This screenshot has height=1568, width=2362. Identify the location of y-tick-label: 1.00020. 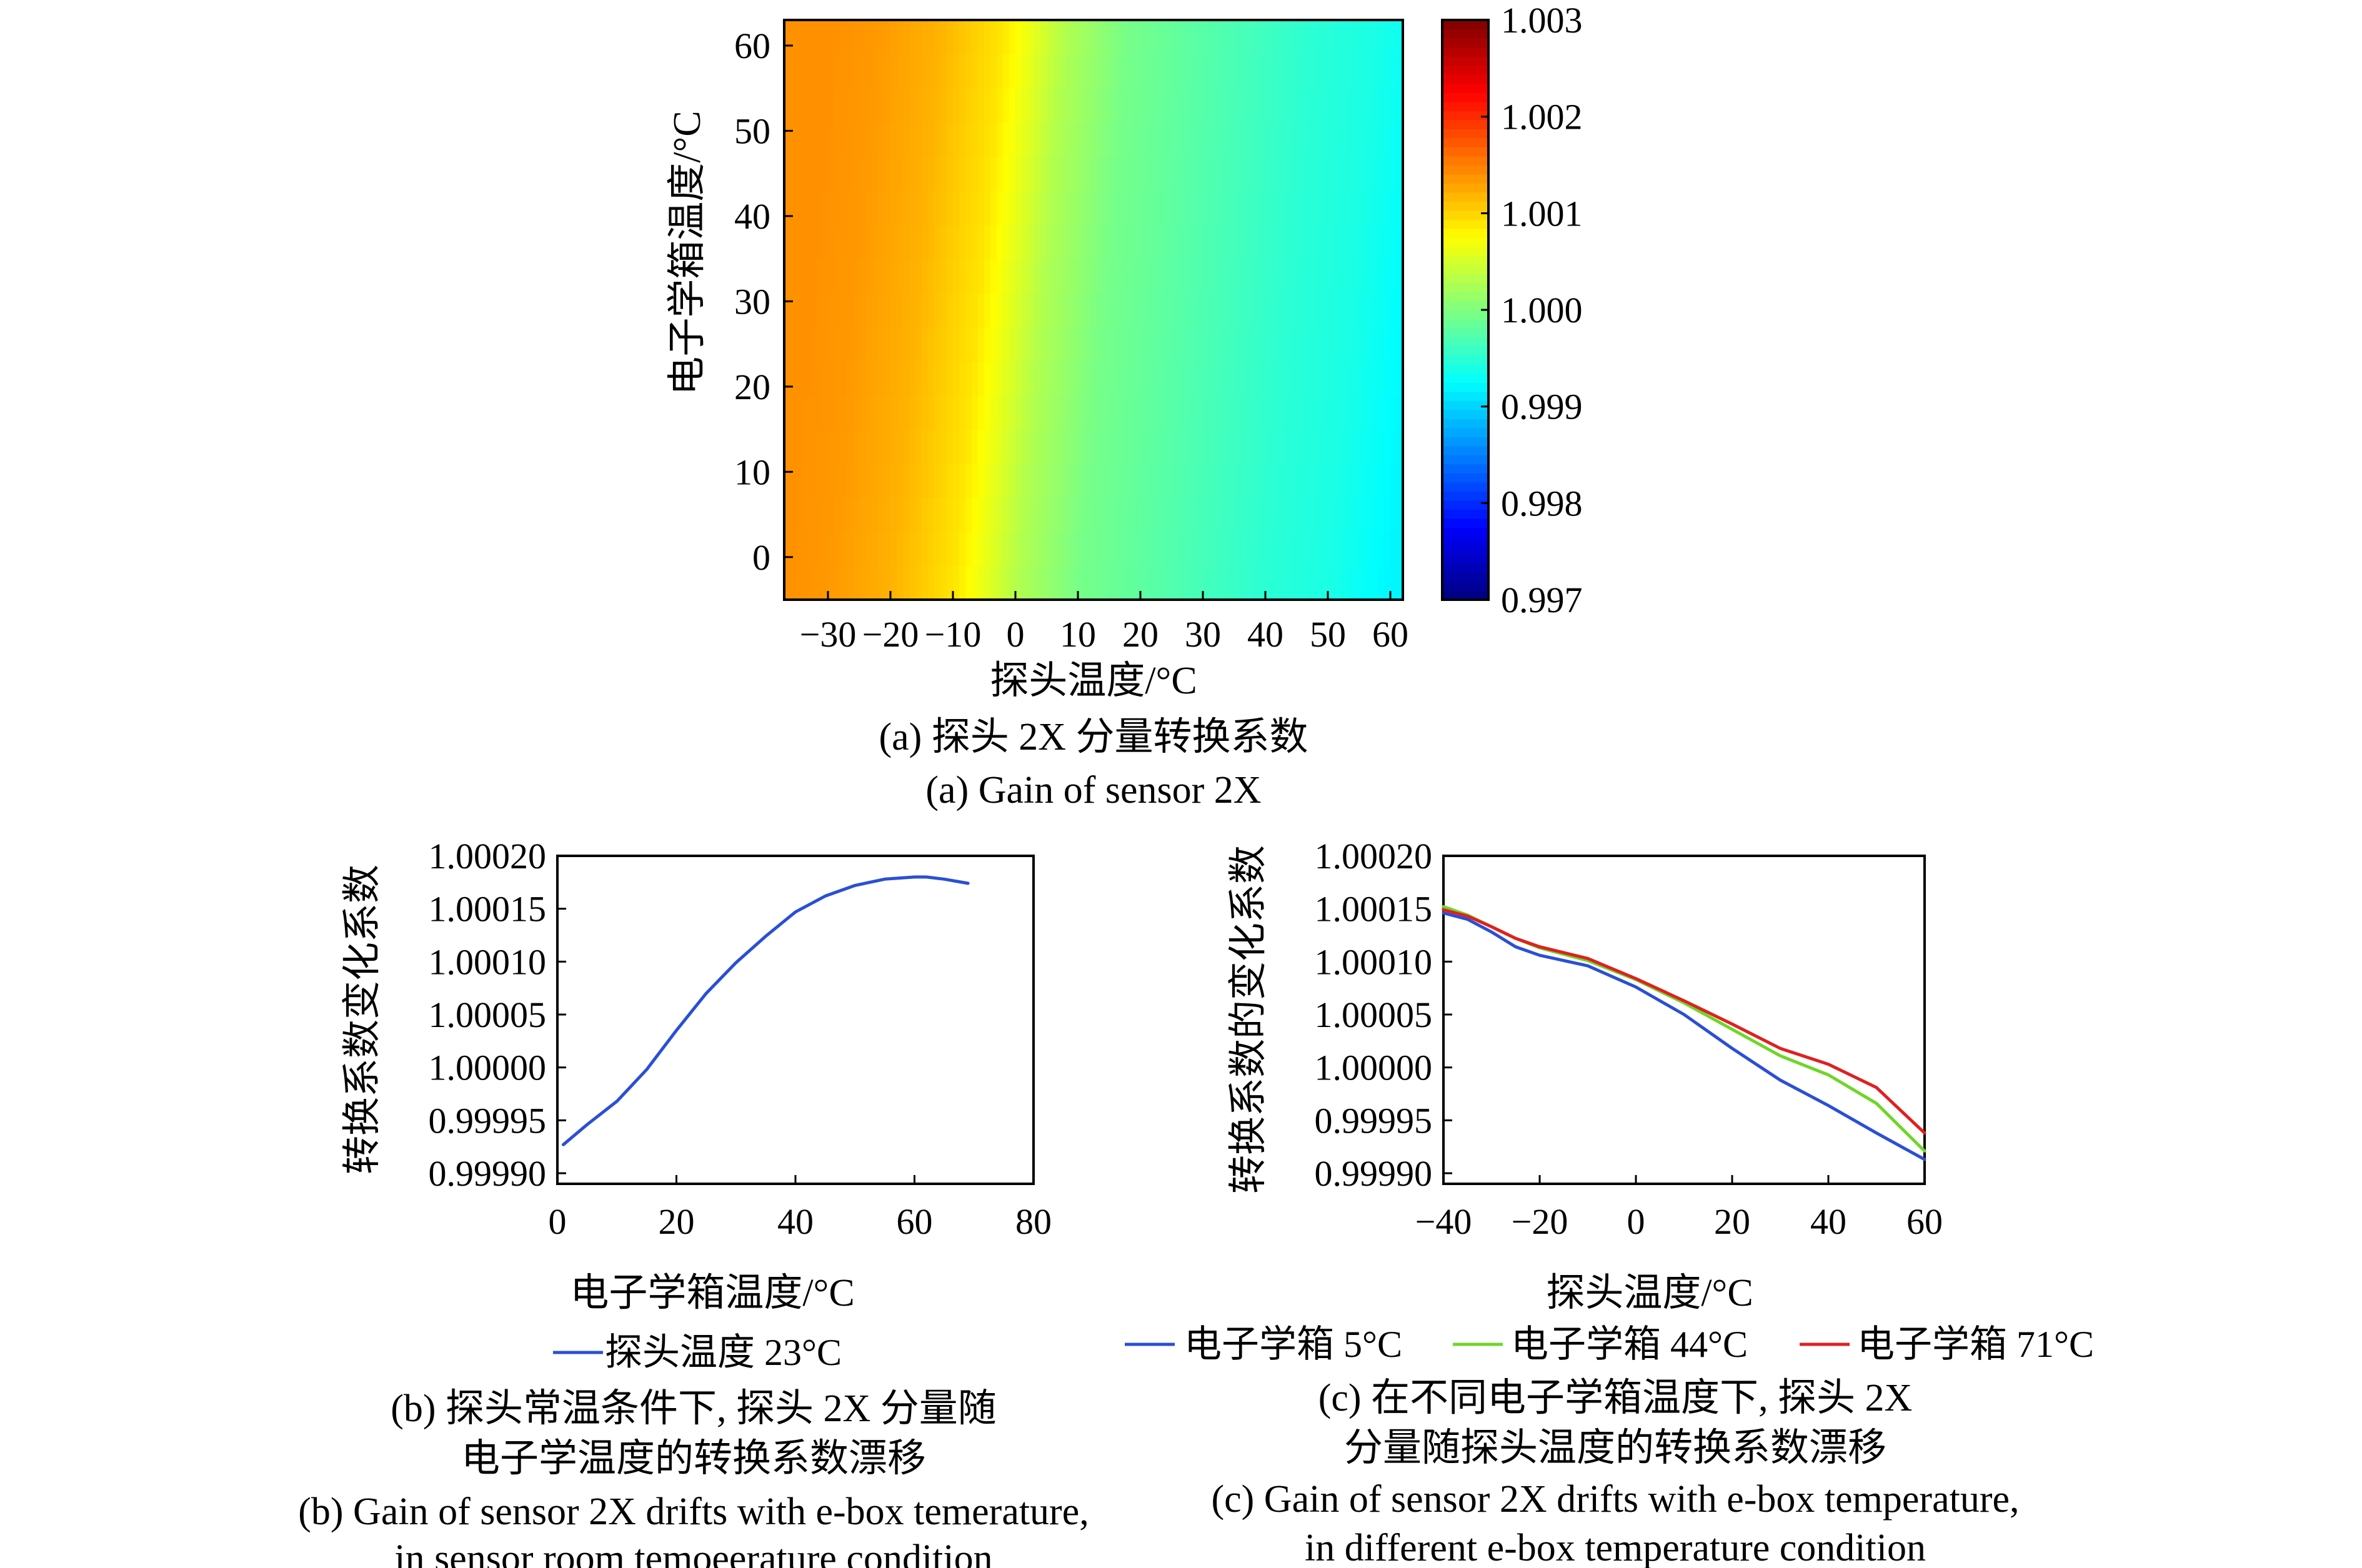
(488, 856).